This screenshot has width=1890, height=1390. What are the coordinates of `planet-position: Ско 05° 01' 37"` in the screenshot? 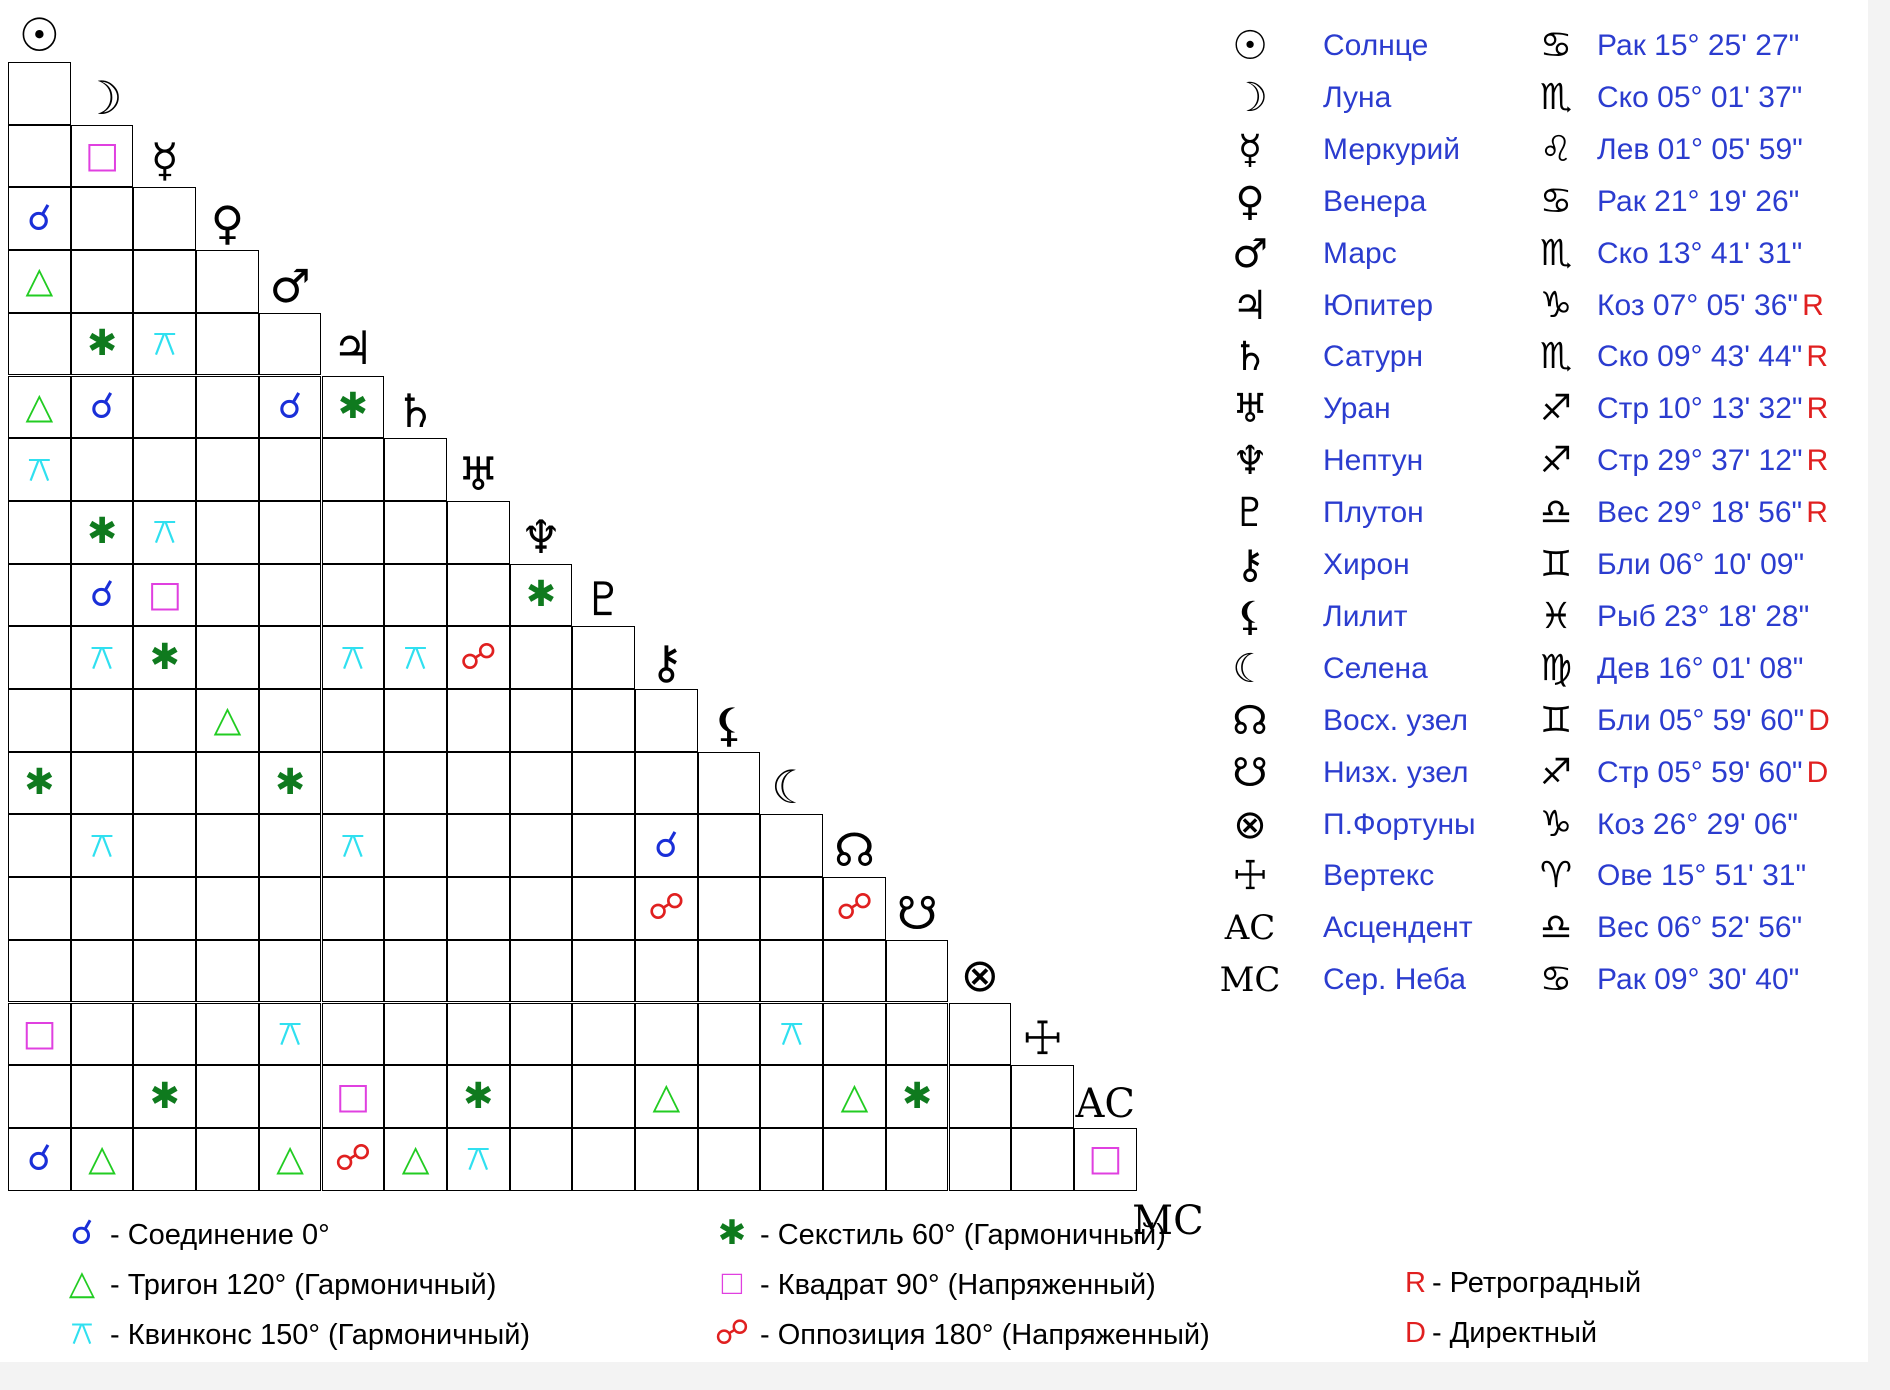 It's located at (1699, 98).